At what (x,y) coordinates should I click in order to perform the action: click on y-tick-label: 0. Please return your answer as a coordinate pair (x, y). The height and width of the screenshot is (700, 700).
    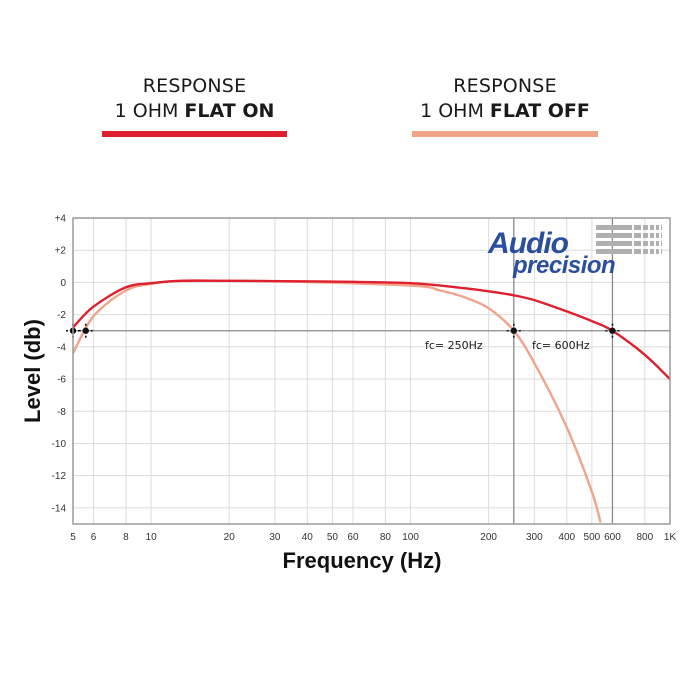
    Looking at the image, I should click on (63, 283).